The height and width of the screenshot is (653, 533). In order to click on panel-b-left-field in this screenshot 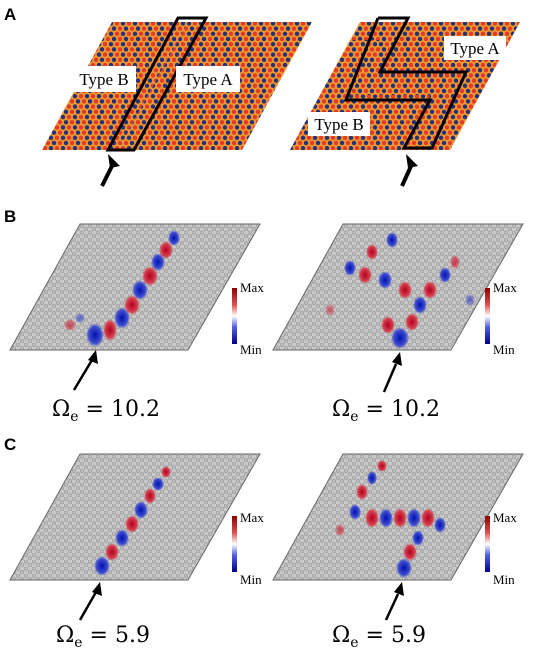, I will do `click(135, 287)`.